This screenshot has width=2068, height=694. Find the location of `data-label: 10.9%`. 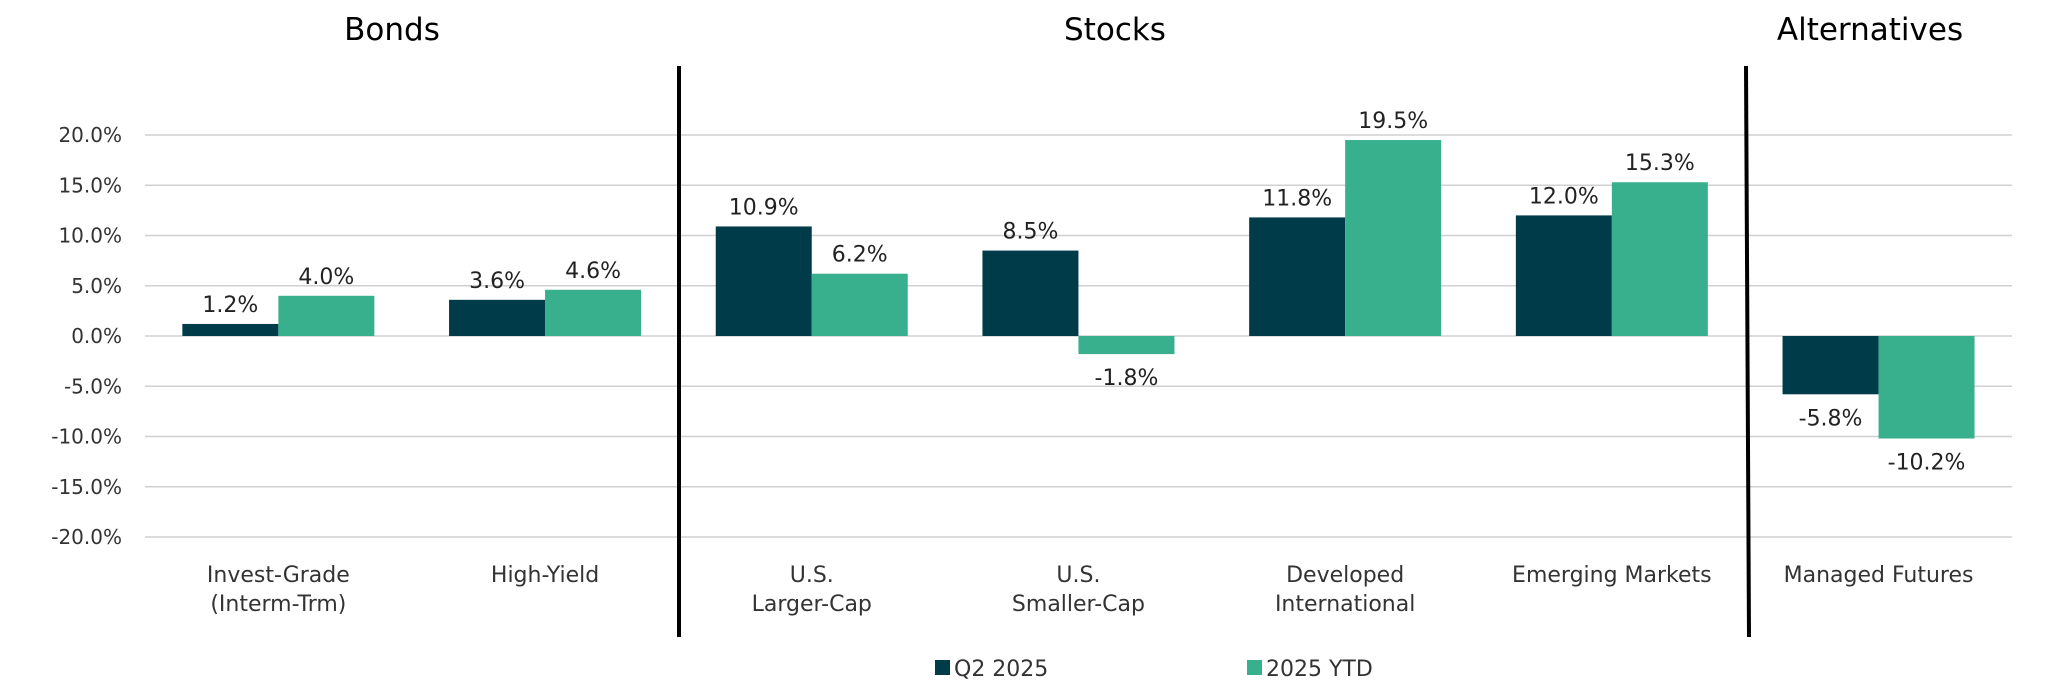

data-label: 10.9% is located at coordinates (764, 207).